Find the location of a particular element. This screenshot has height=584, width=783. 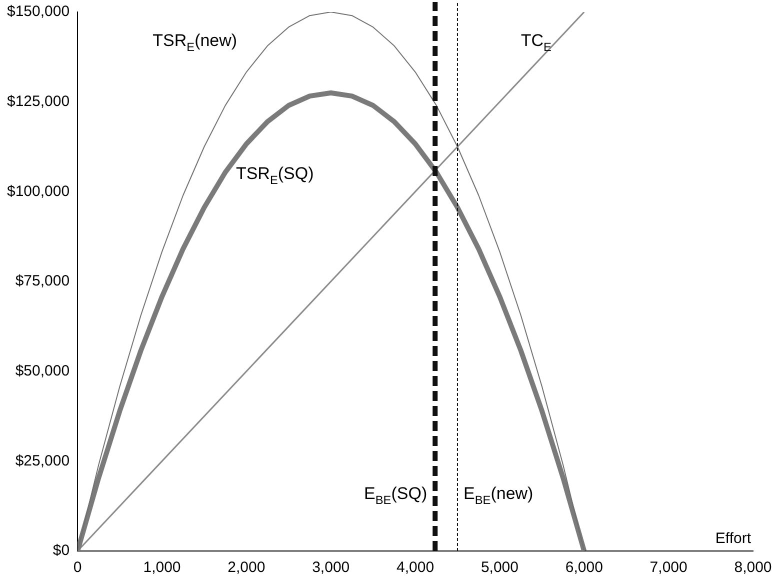

x-tick-label: 0 is located at coordinates (77, 567).